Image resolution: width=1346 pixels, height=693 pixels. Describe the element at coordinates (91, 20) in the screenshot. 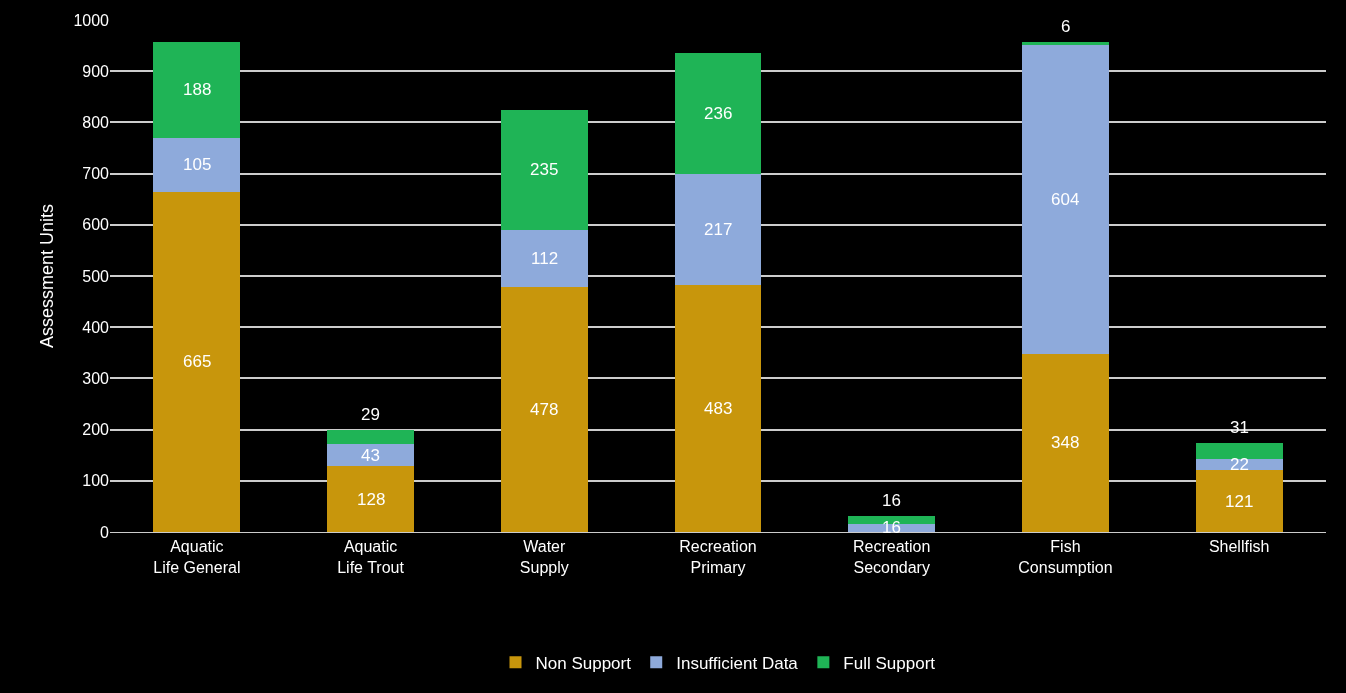

I see `y-tick-label: 1000` at that location.